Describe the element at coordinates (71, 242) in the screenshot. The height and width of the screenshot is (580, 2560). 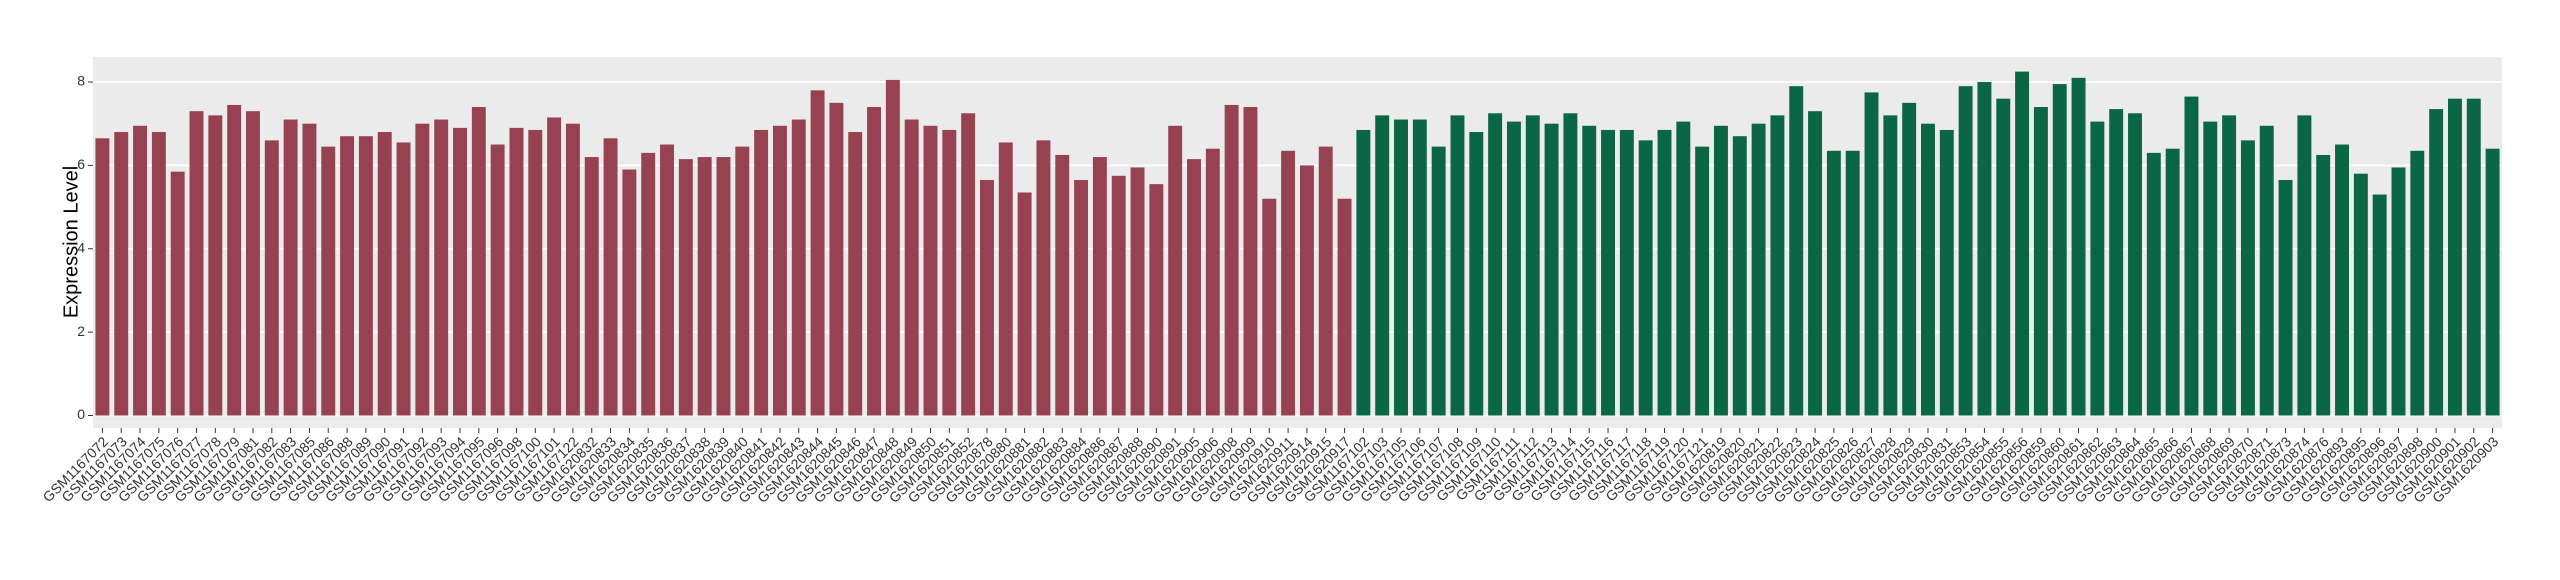
I see `y-axis-label: Expression Level` at that location.